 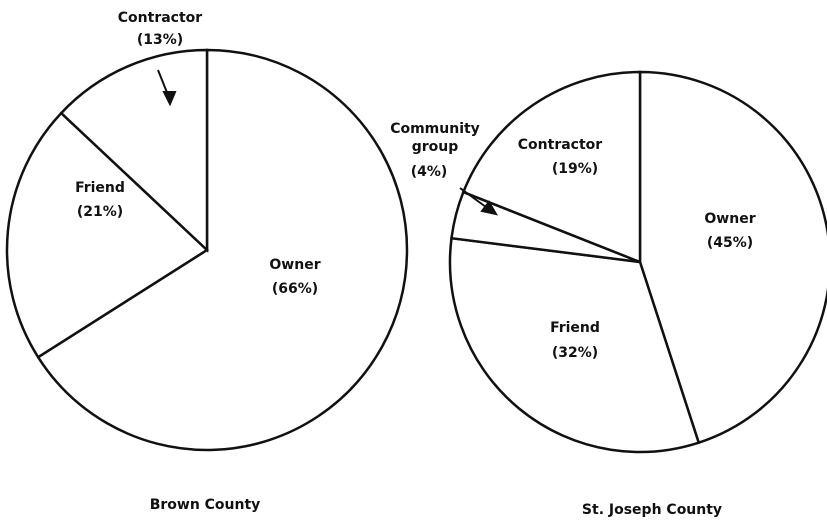 I want to click on slice-value-label: (32%), so click(x=575, y=353).